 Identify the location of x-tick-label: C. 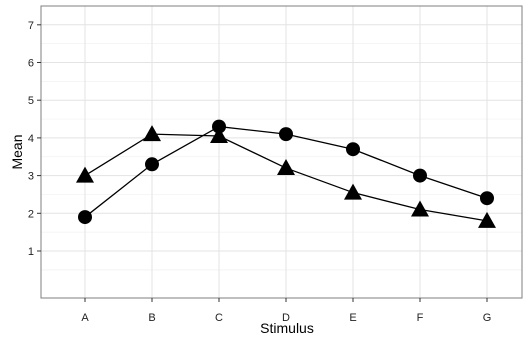
(219, 318).